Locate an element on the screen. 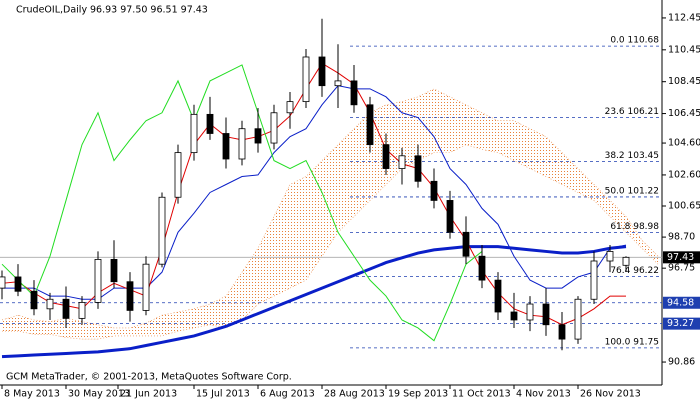 The height and width of the screenshot is (402, 700). y-tick-label: 110.45 is located at coordinates (684, 49).